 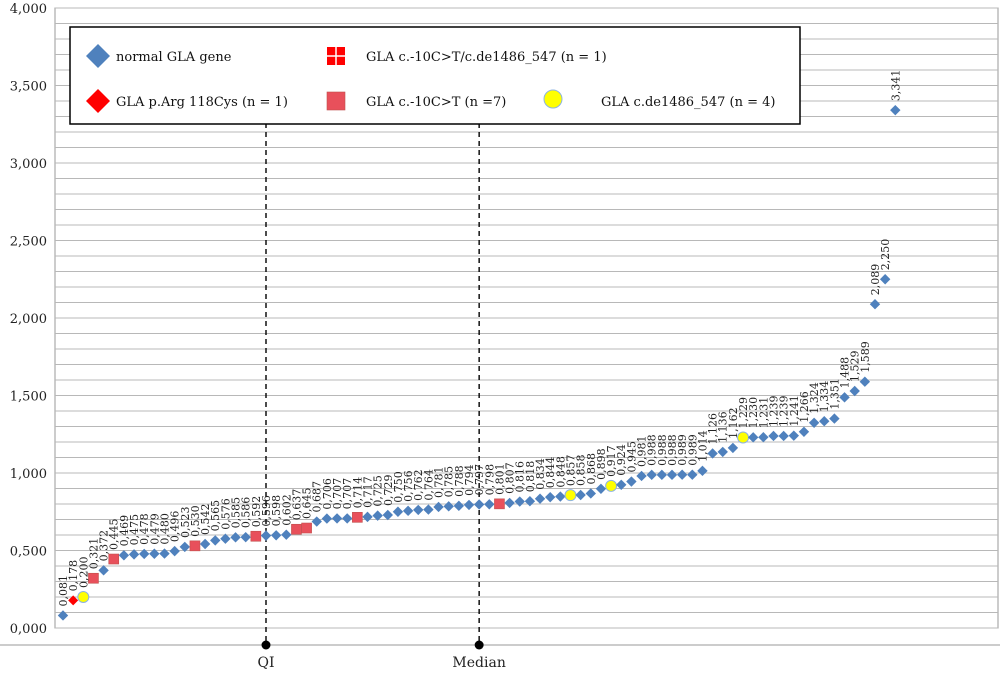 What do you see at coordinates (28, 87) in the screenshot?
I see `y-tick-label: 3,500` at bounding box center [28, 87].